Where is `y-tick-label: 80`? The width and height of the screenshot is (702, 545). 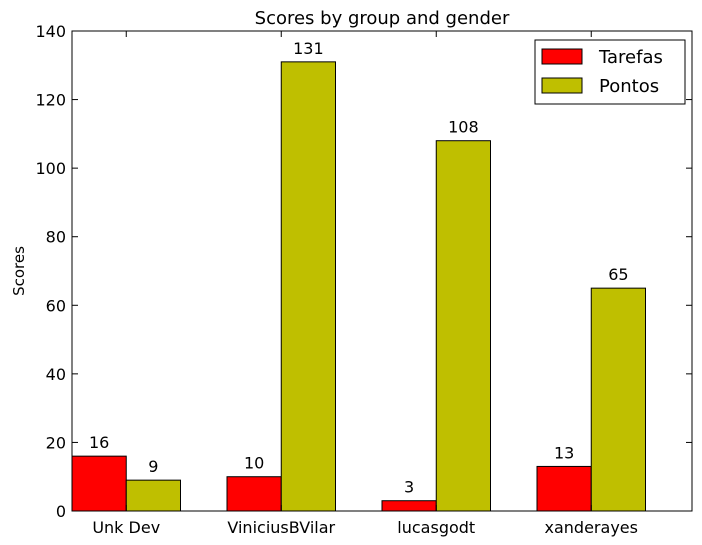
y-tick-label: 80 is located at coordinates (56, 237).